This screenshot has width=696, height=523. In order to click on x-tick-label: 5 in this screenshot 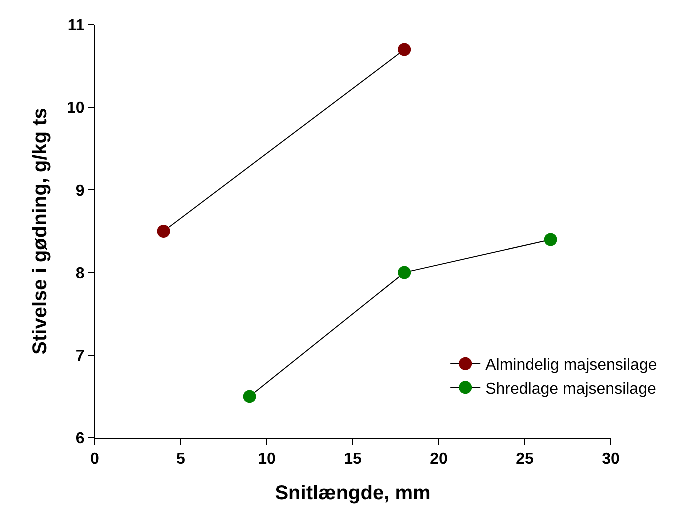, I will do `click(181, 459)`.